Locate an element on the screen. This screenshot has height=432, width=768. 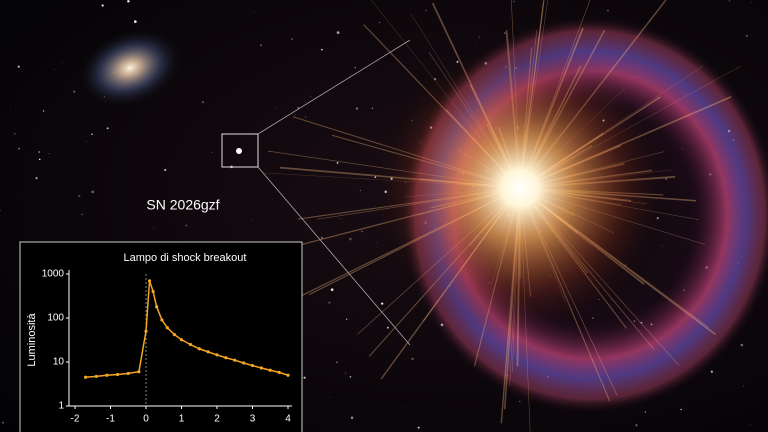
host-star is located at coordinates (239, 151).